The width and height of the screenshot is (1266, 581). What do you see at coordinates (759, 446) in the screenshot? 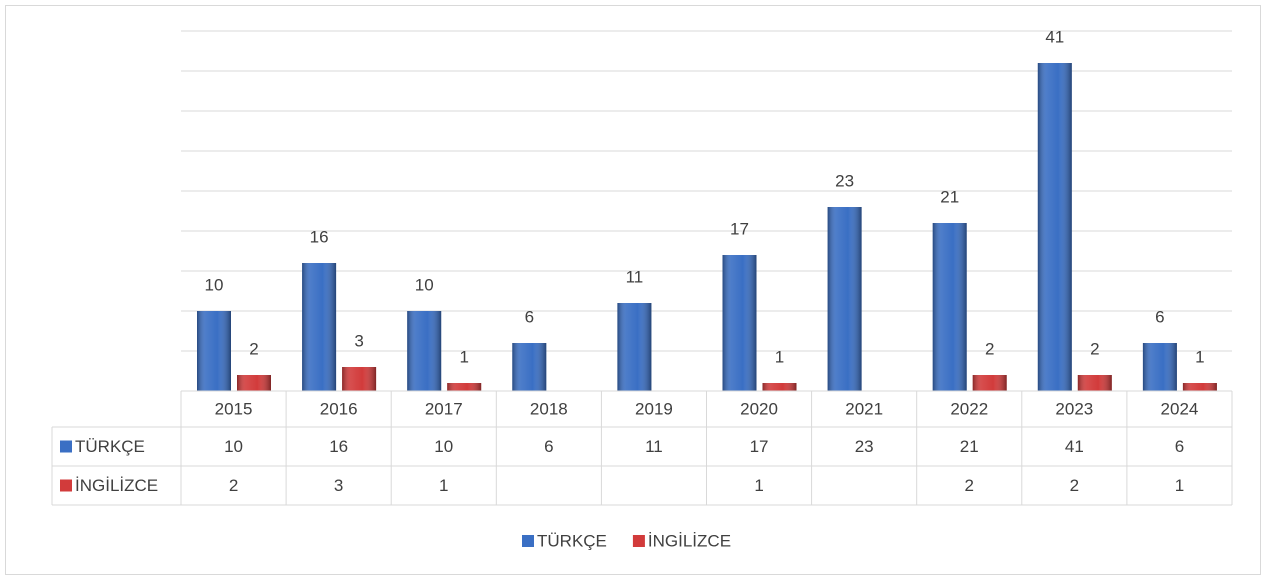
I see `table-value: 17` at bounding box center [759, 446].